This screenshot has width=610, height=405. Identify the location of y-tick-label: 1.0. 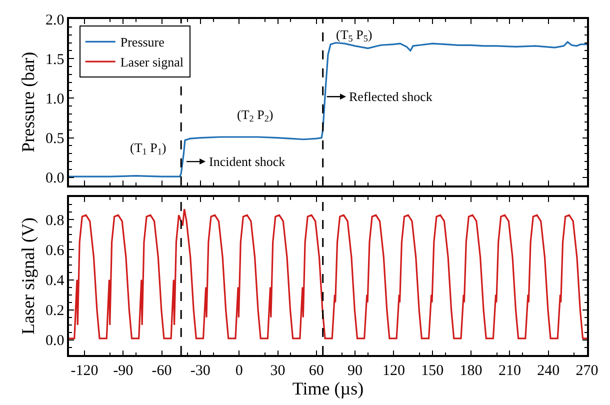
(55, 99).